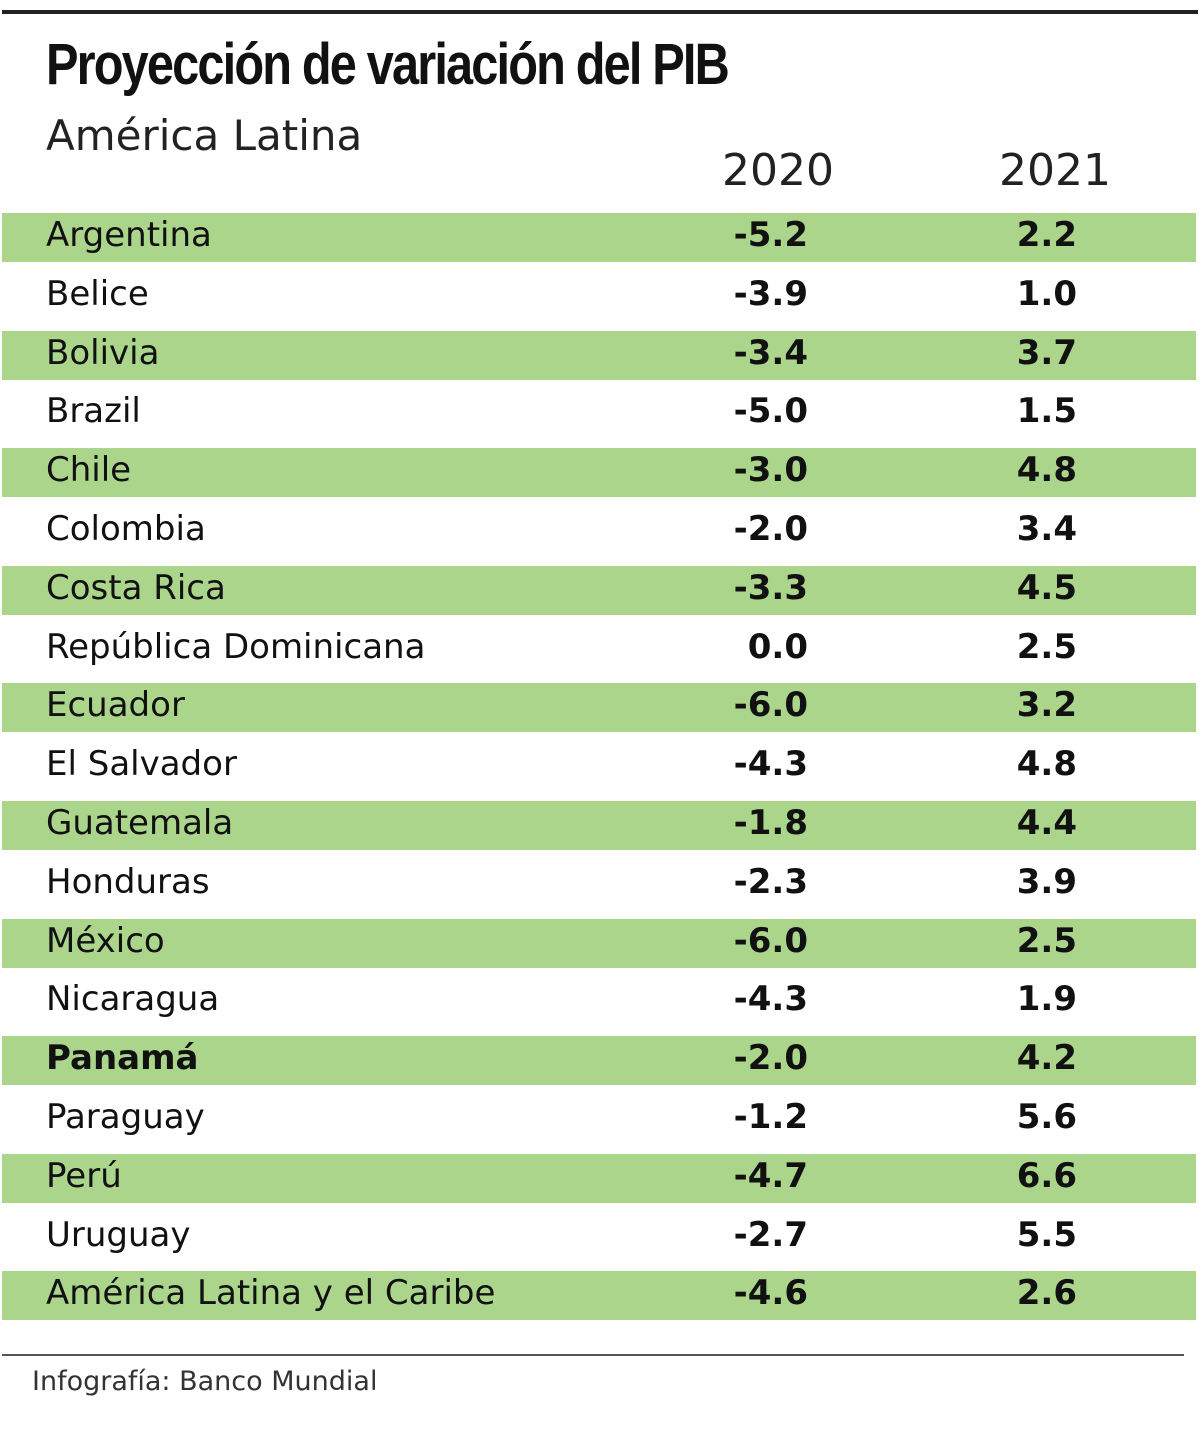  Describe the element at coordinates (1046, 352) in the screenshot. I see `value-2021: 3.7` at that location.